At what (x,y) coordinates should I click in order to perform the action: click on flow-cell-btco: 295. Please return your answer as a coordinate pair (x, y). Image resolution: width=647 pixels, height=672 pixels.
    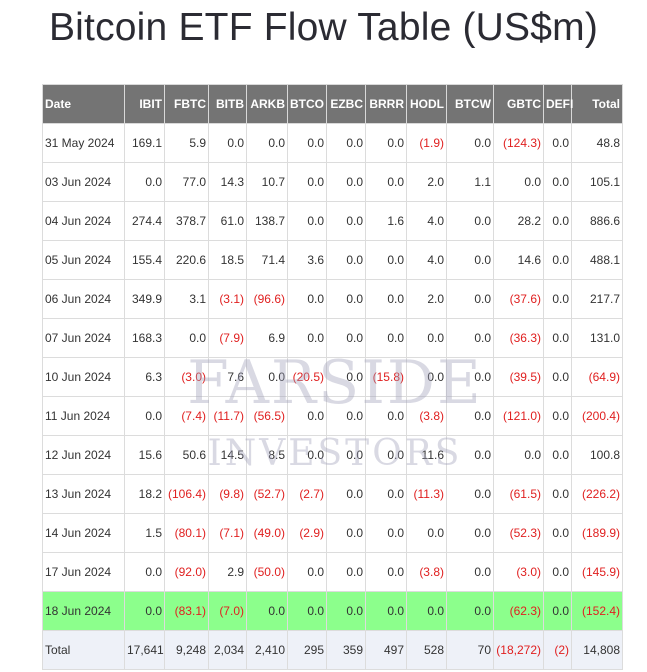
    Looking at the image, I should click on (307, 650).